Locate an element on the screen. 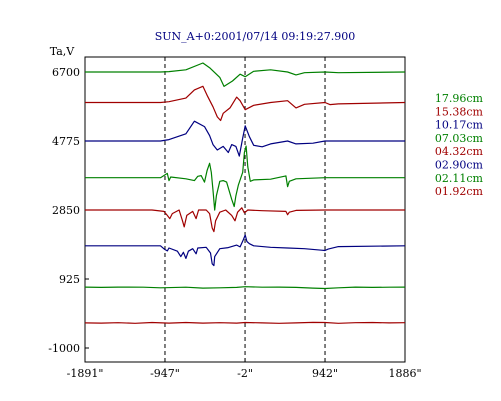  x-tick-label-2: -2" is located at coordinates (245, 373).